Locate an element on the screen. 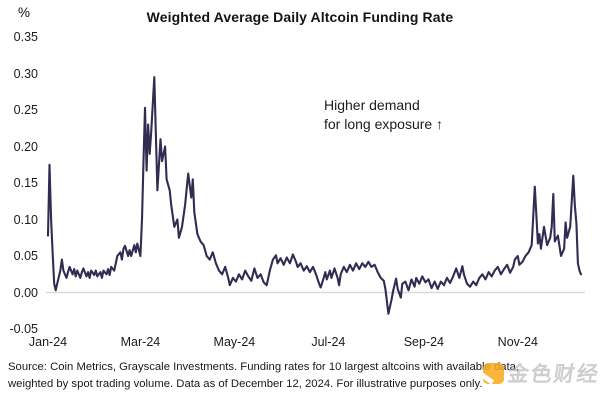 The image size is (600, 400). y-axis-unit-label: % is located at coordinates (24, 12).